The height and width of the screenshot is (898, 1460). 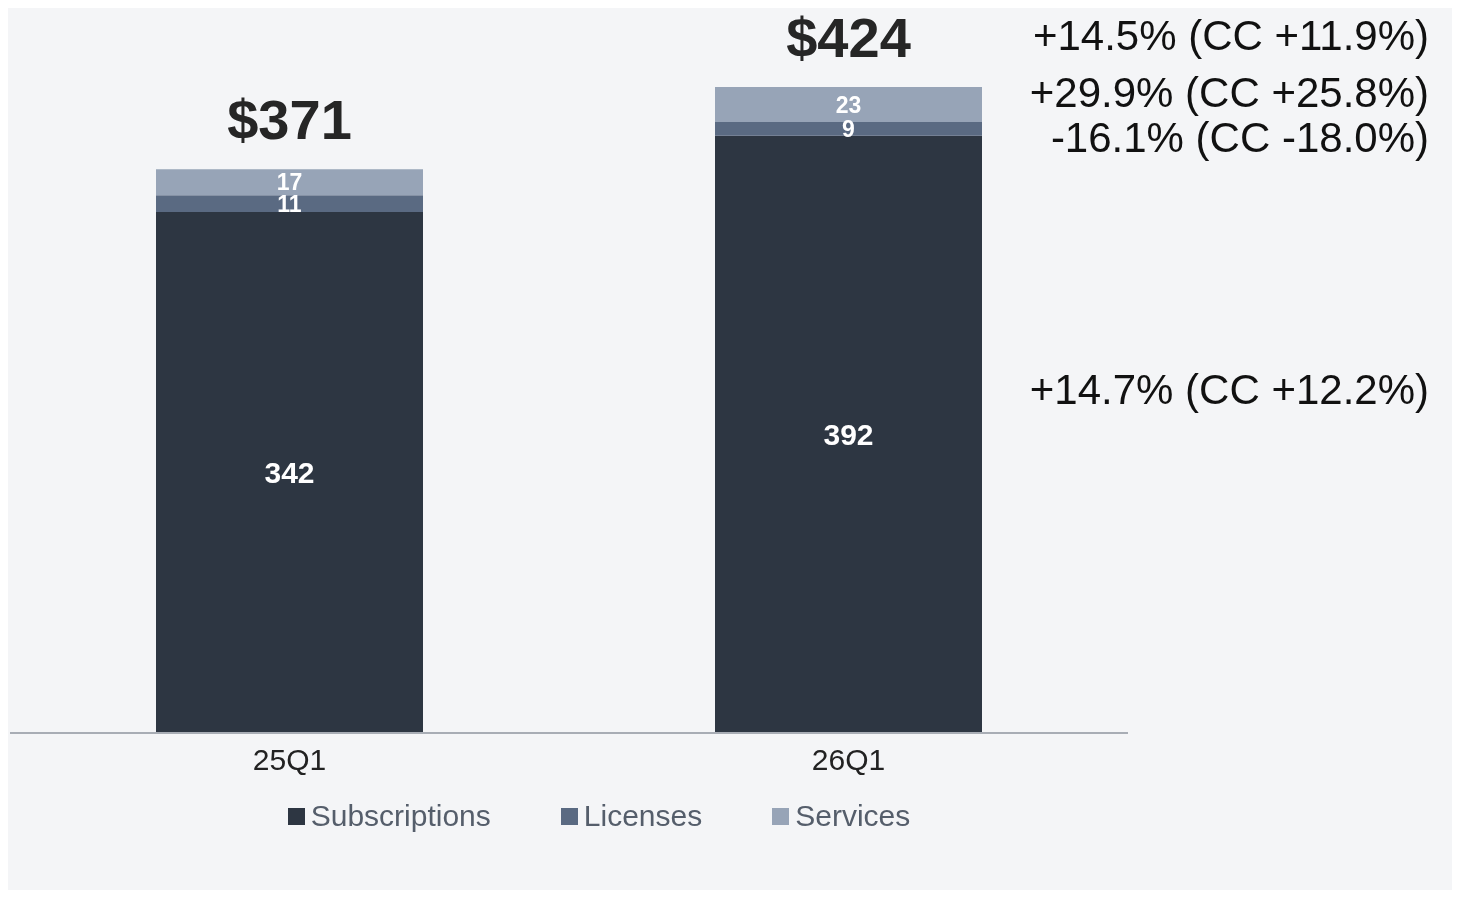 What do you see at coordinates (1230, 35) in the screenshot?
I see `text: +14.5% (CC +11.9%)` at bounding box center [1230, 35].